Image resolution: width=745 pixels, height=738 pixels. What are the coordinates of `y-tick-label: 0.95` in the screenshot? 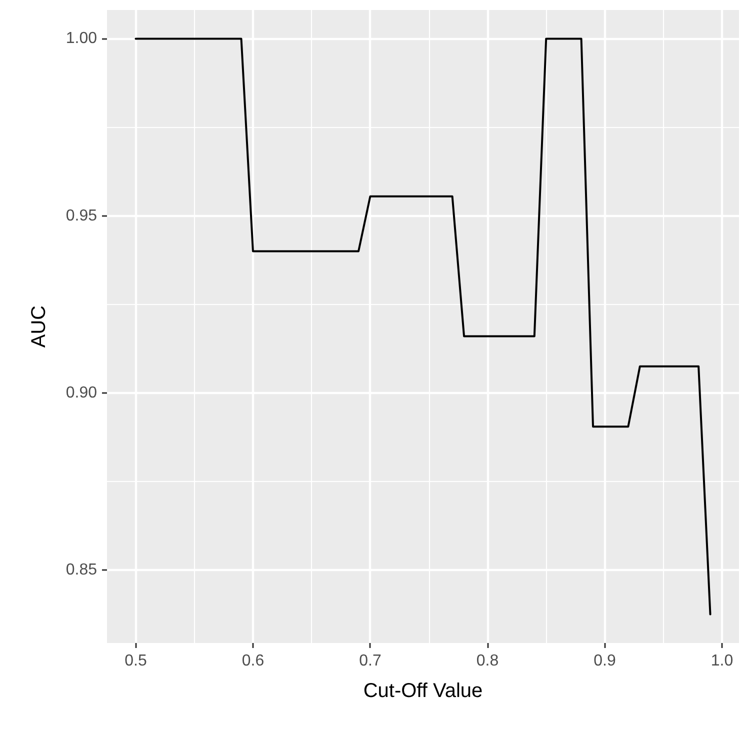 It's located at (82, 215).